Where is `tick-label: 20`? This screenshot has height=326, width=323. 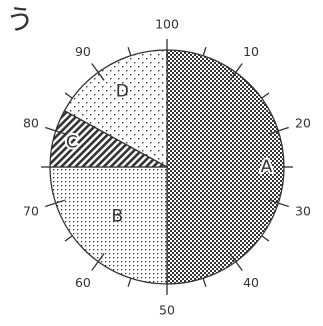
tick-label: 20 is located at coordinates (303, 122).